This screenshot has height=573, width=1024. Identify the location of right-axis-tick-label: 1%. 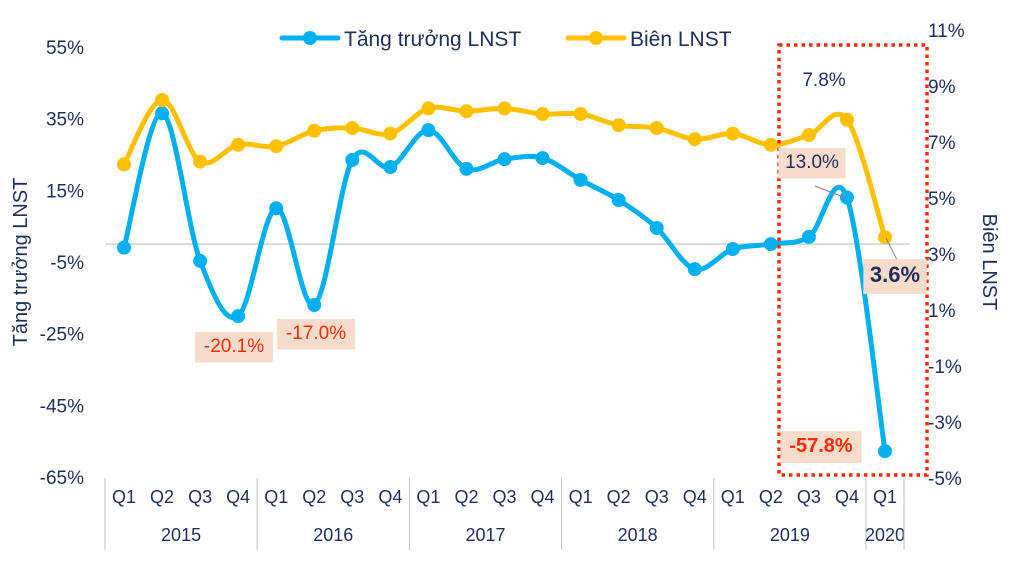
(942, 311).